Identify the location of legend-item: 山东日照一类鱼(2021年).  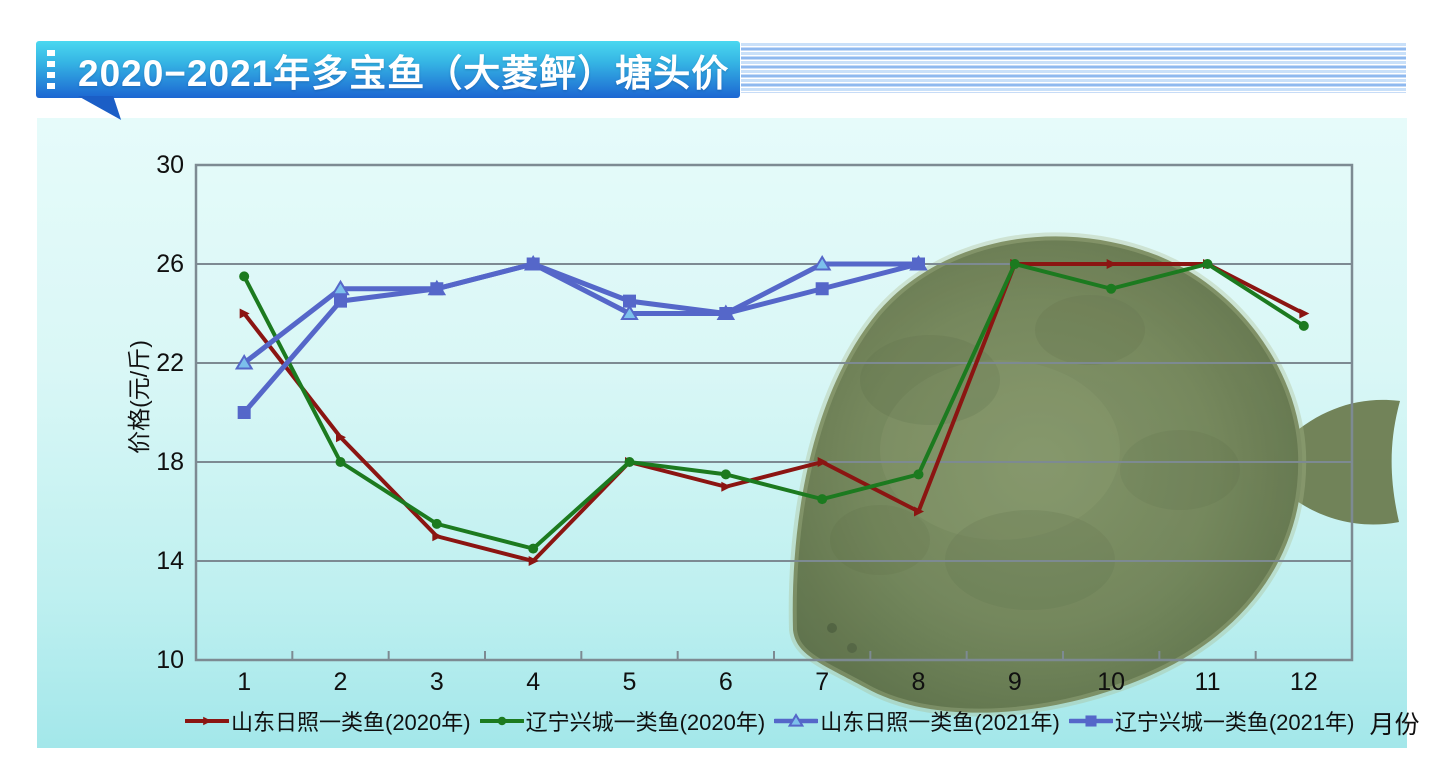
(917, 721).